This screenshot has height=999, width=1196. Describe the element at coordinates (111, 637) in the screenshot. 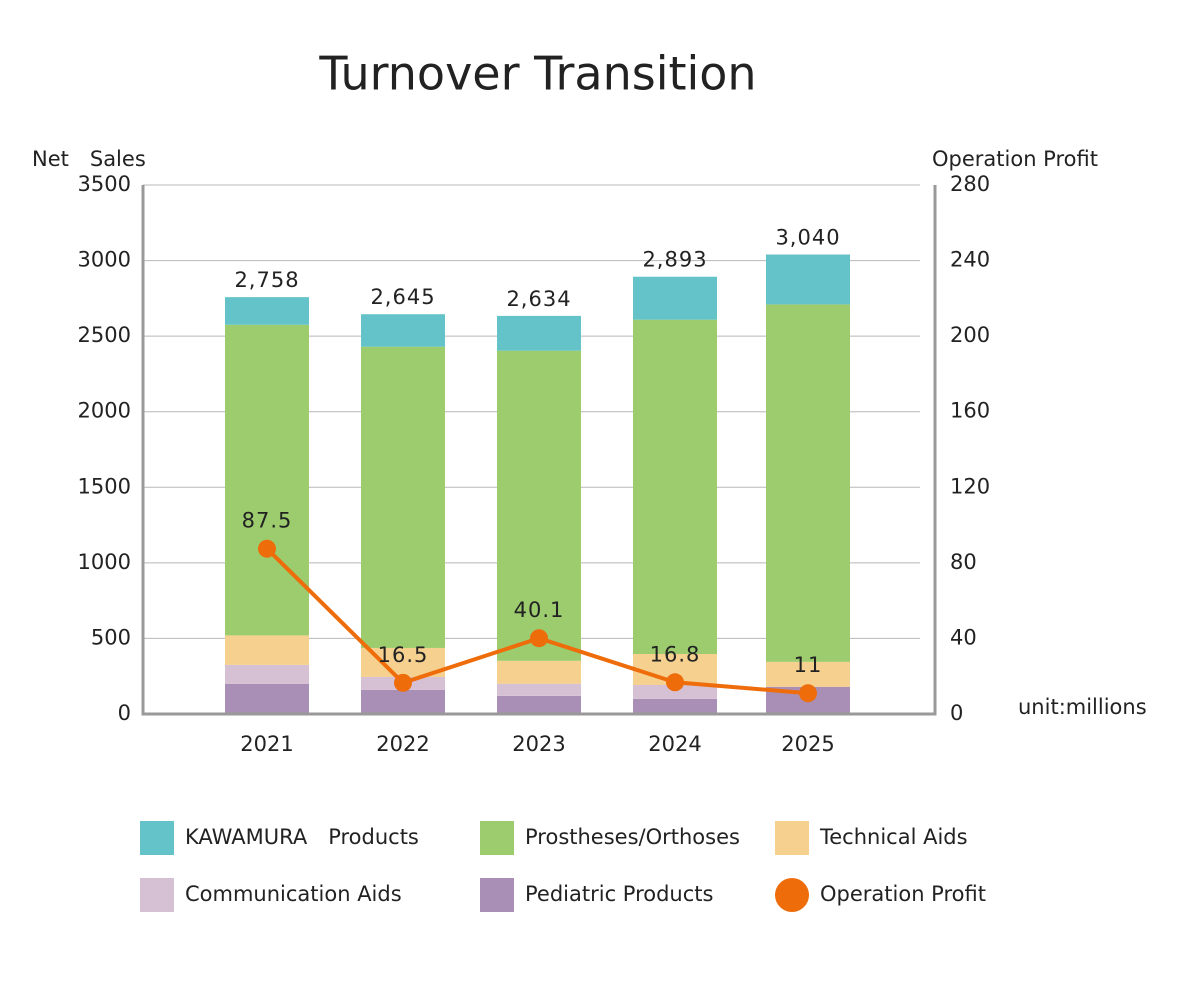

I see `y-tick-label: 500` at that location.